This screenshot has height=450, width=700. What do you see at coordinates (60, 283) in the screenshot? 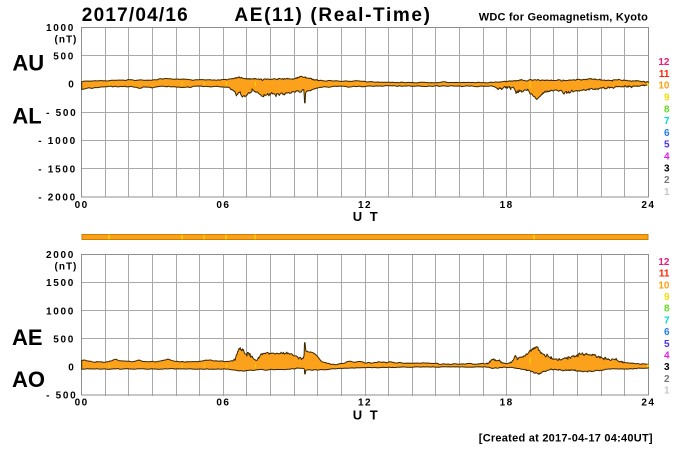
I see `svg-text: 1500` at bounding box center [60, 283].